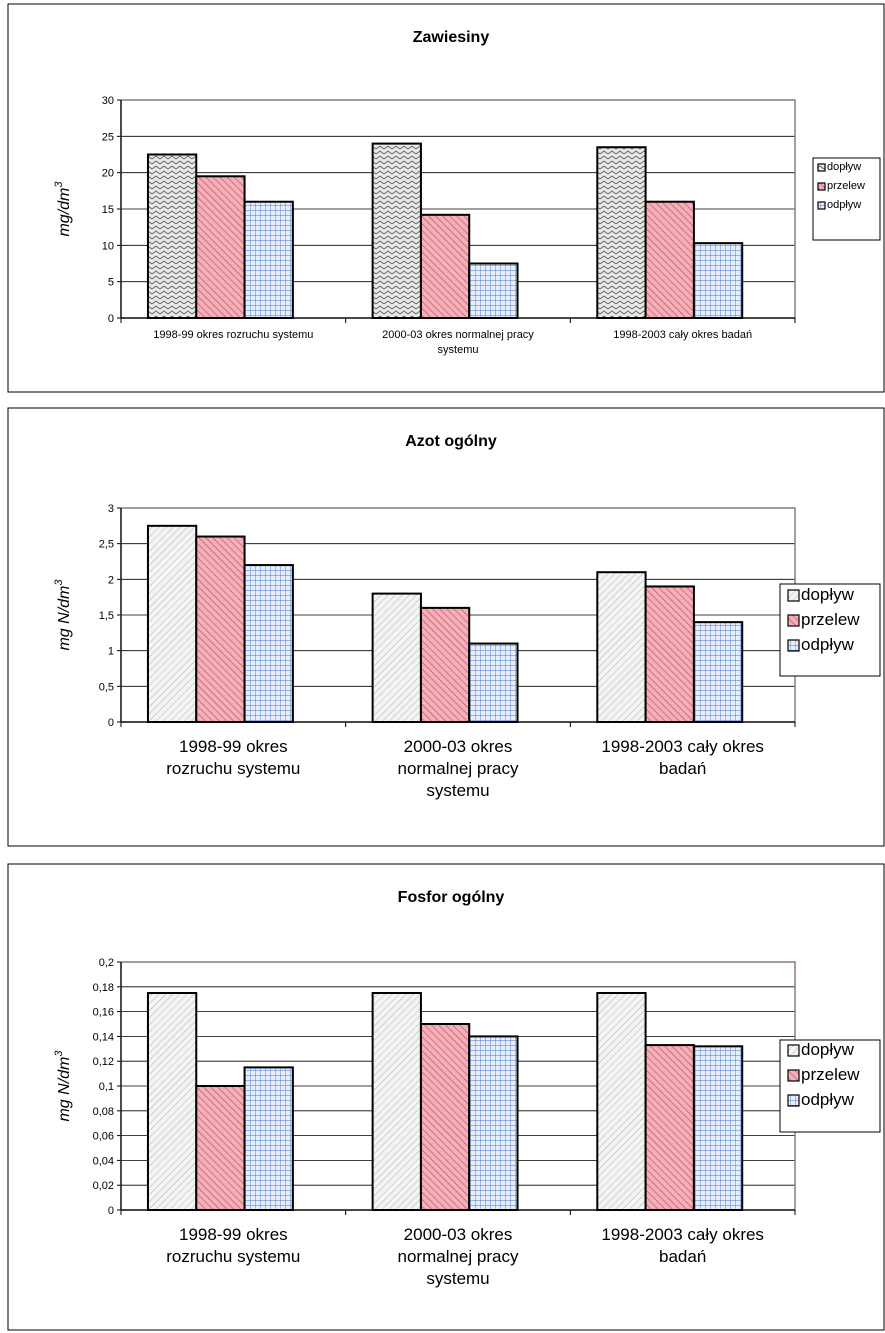 Image resolution: width=885 pixels, height=1333 pixels. Describe the element at coordinates (103, 1161) in the screenshot. I see `y-tick-label: 0,04` at that location.